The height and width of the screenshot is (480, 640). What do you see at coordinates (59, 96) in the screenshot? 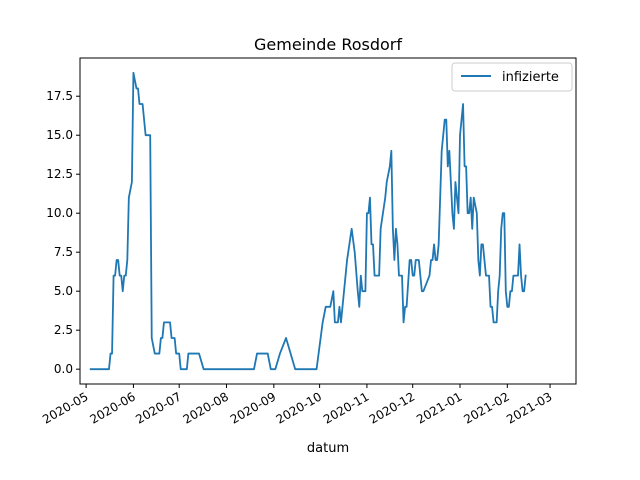
I see `y-tick-label: 17.5` at bounding box center [59, 96].